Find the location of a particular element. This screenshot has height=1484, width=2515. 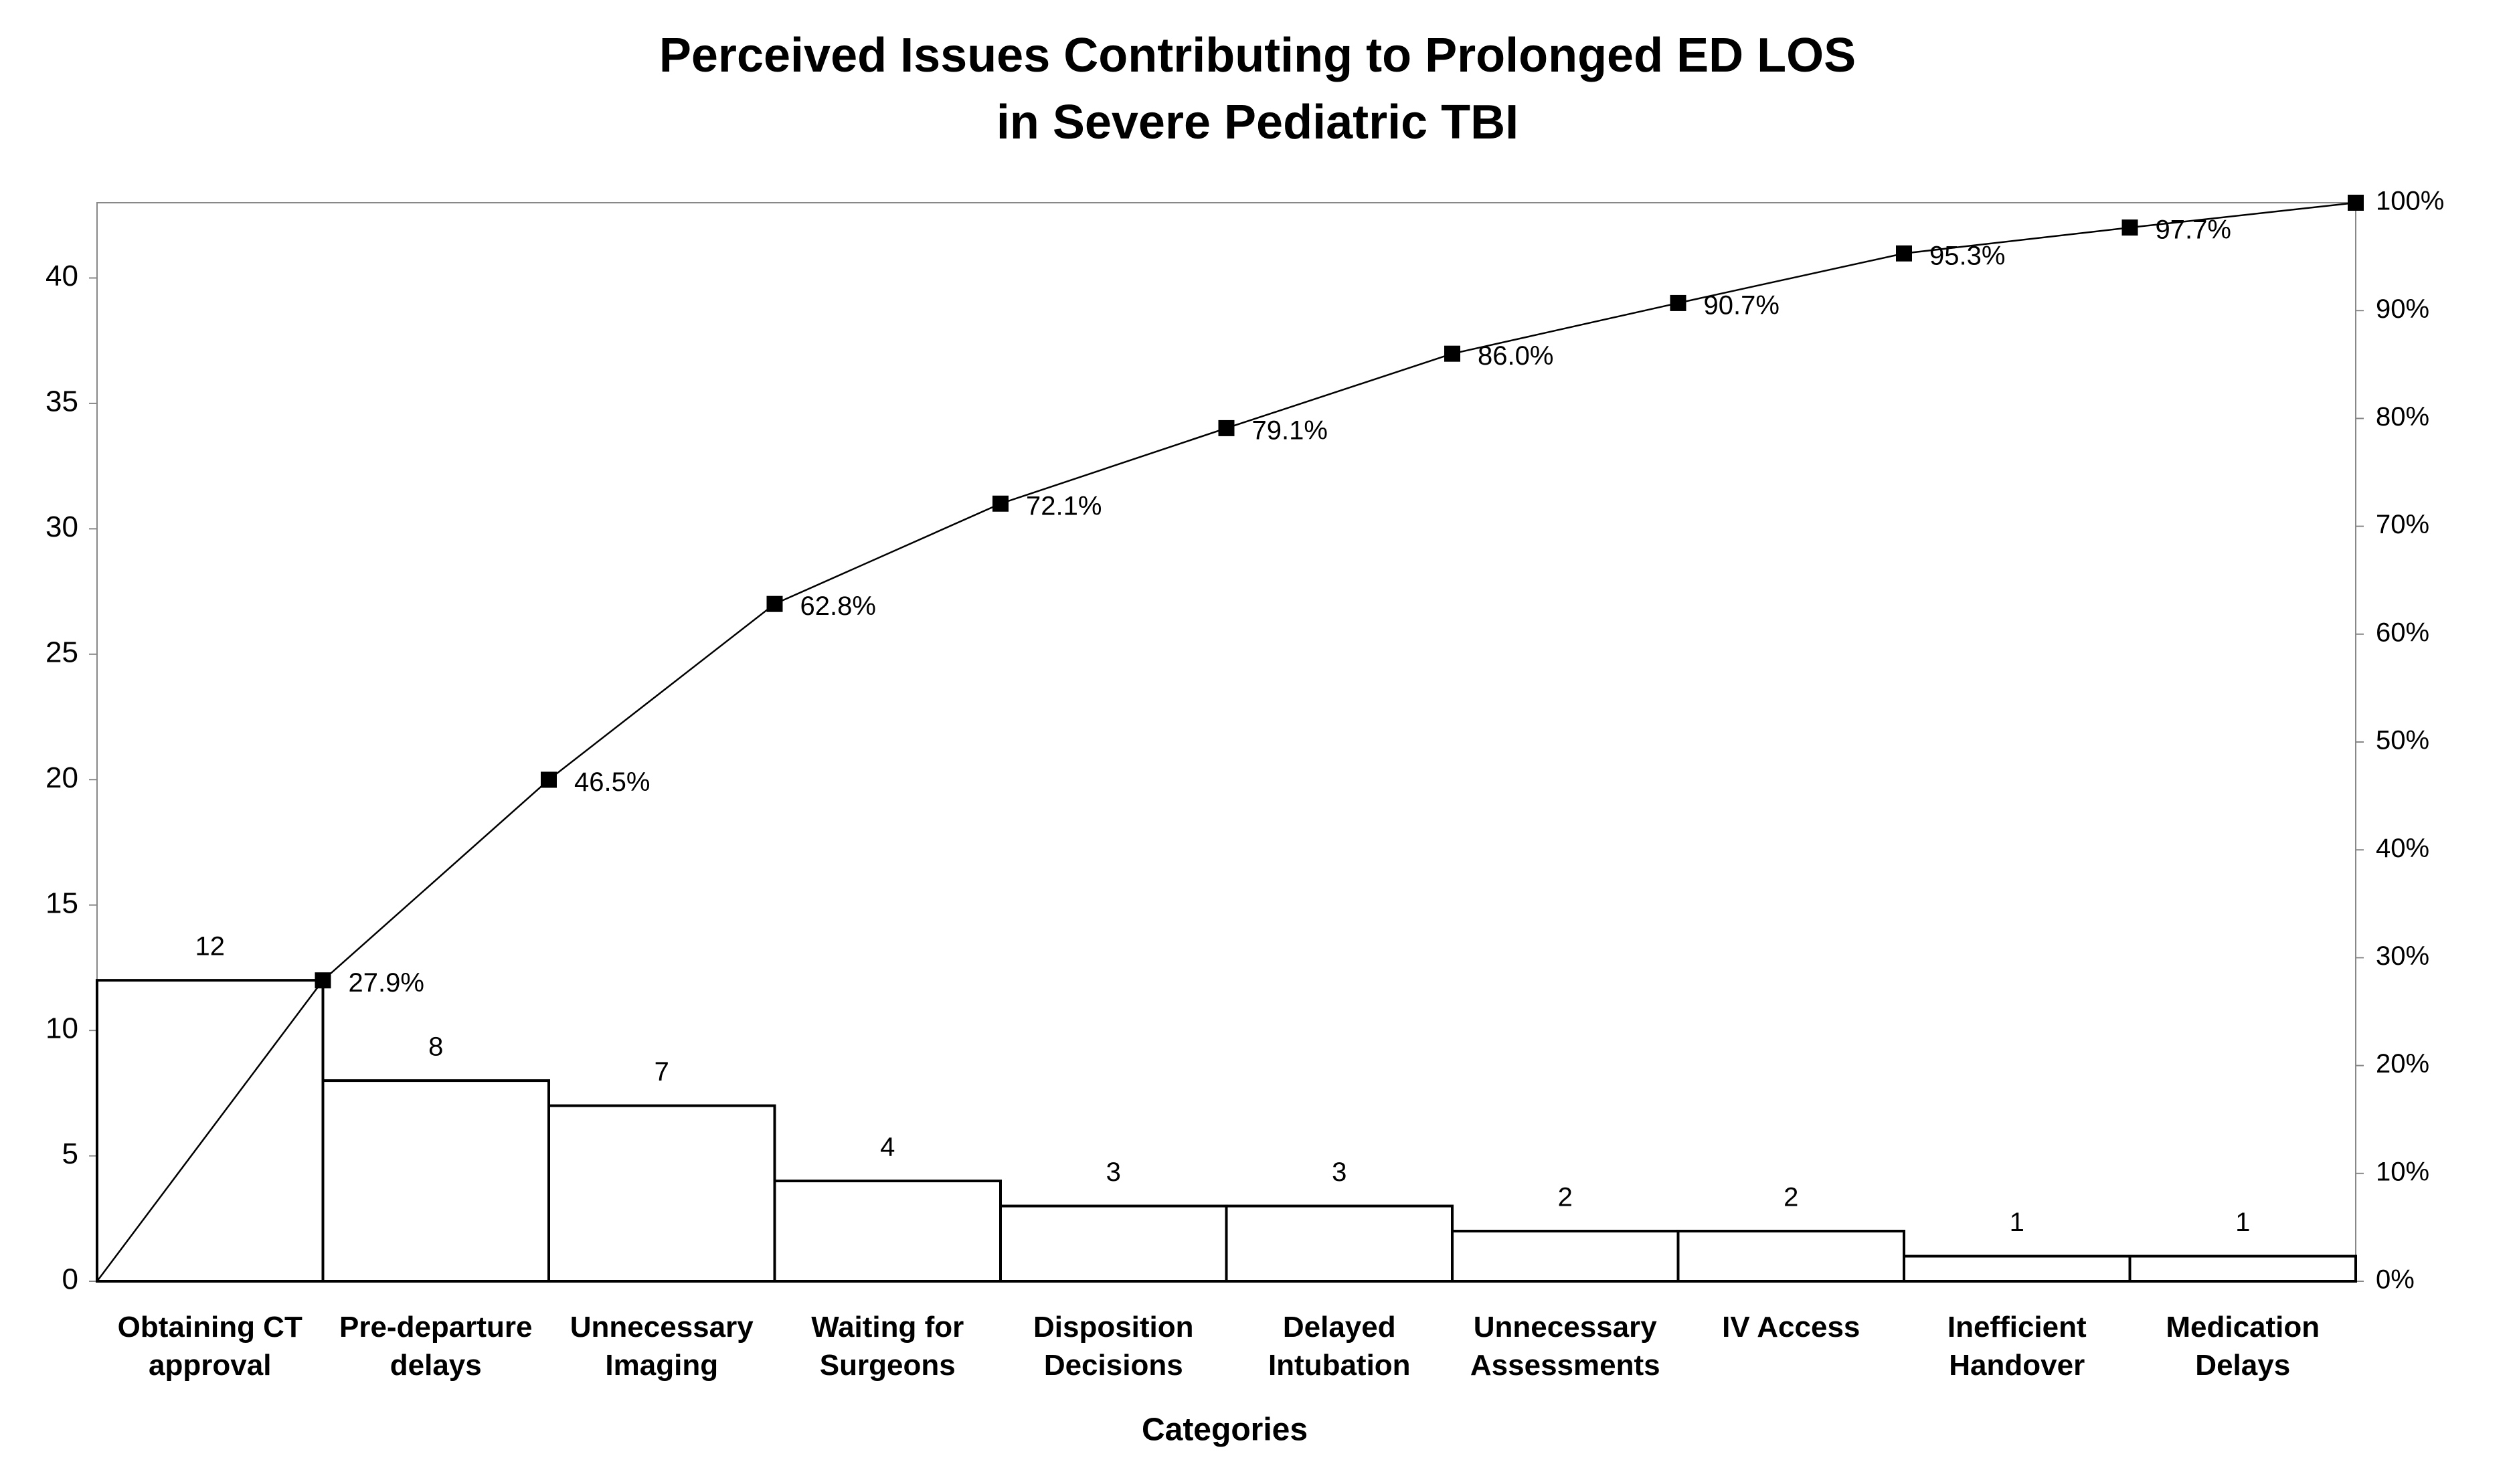

x-tick-label: Medication Delays is located at coordinates (2243, 1346).